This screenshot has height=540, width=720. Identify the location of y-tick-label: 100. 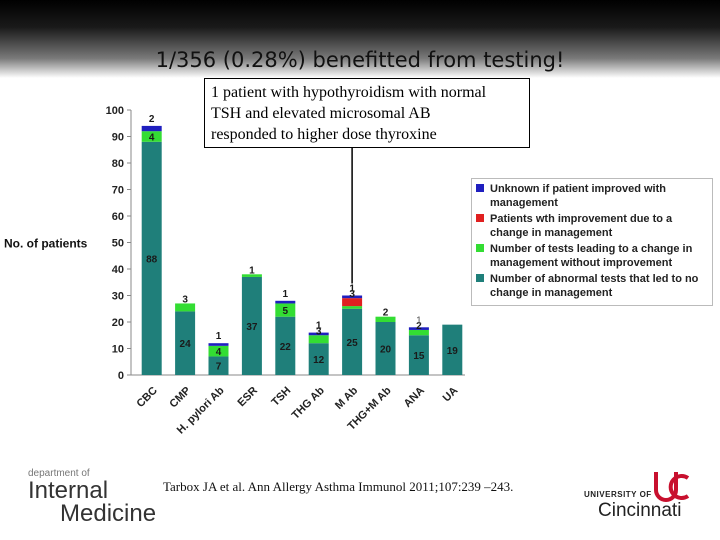
(115, 111).